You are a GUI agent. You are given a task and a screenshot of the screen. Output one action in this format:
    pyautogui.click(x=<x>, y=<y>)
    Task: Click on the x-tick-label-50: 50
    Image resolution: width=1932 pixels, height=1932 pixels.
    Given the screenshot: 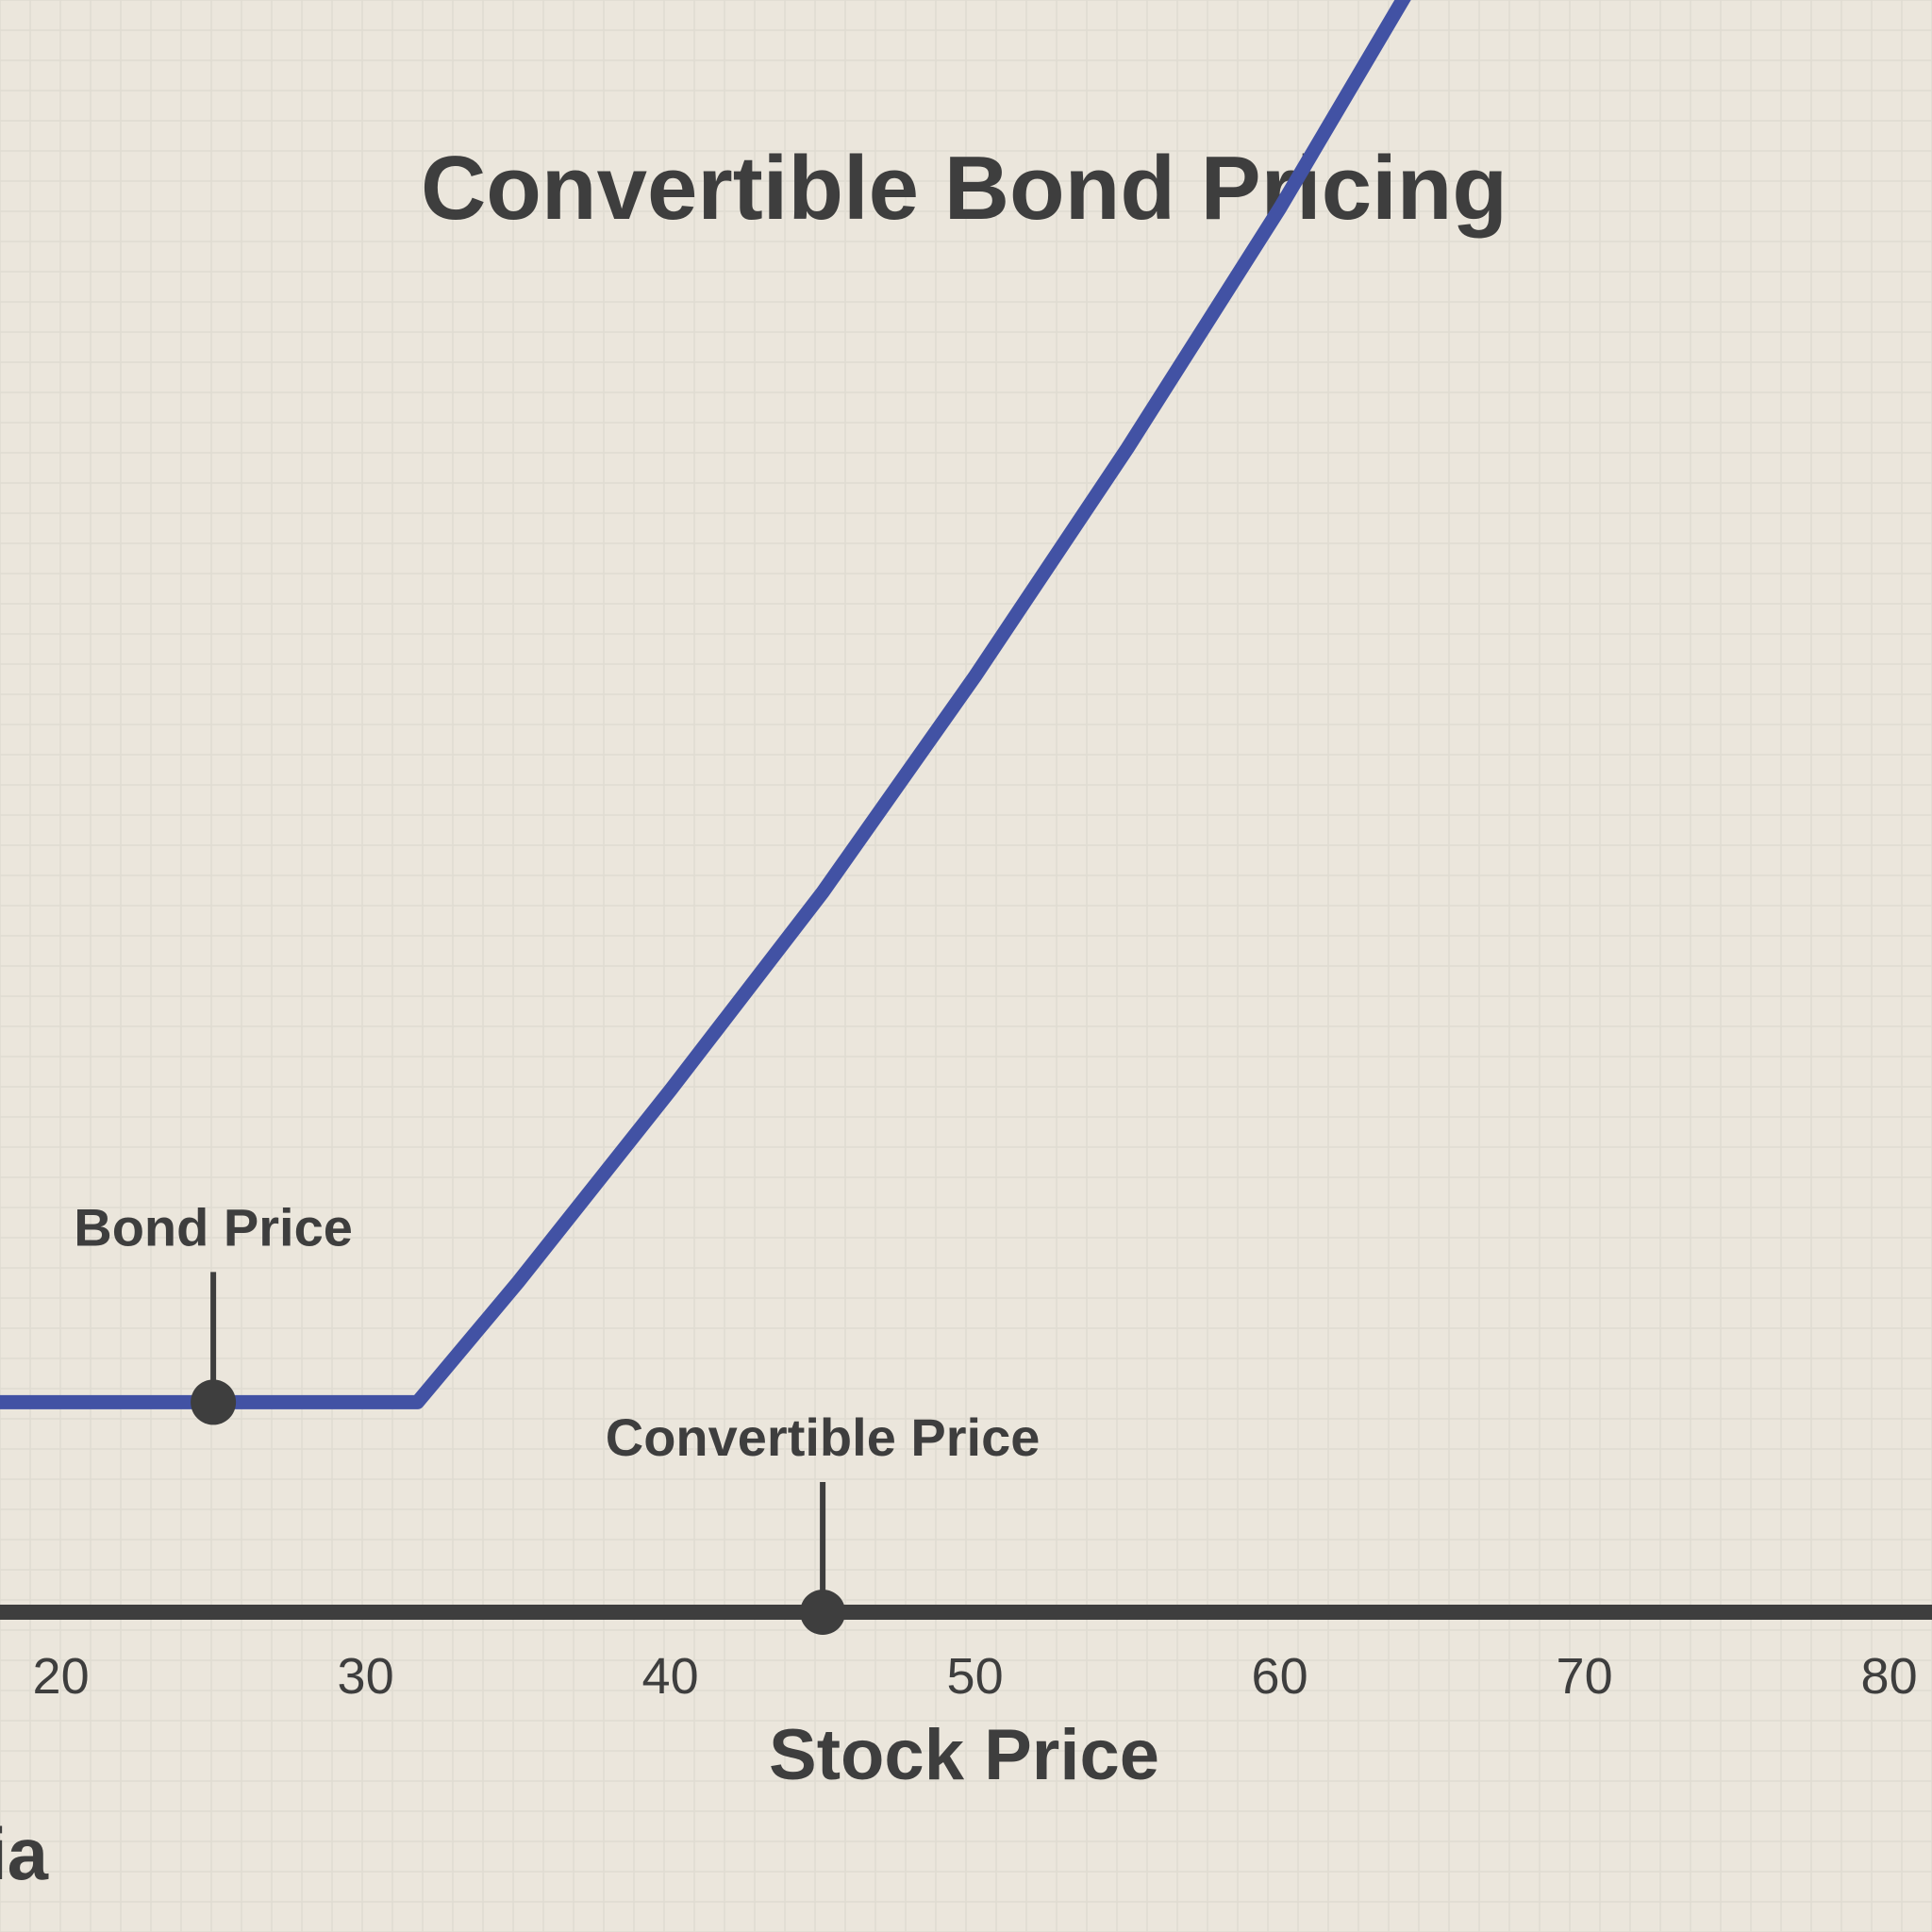 What is the action you would take?
    pyautogui.click(x=976, y=1677)
    